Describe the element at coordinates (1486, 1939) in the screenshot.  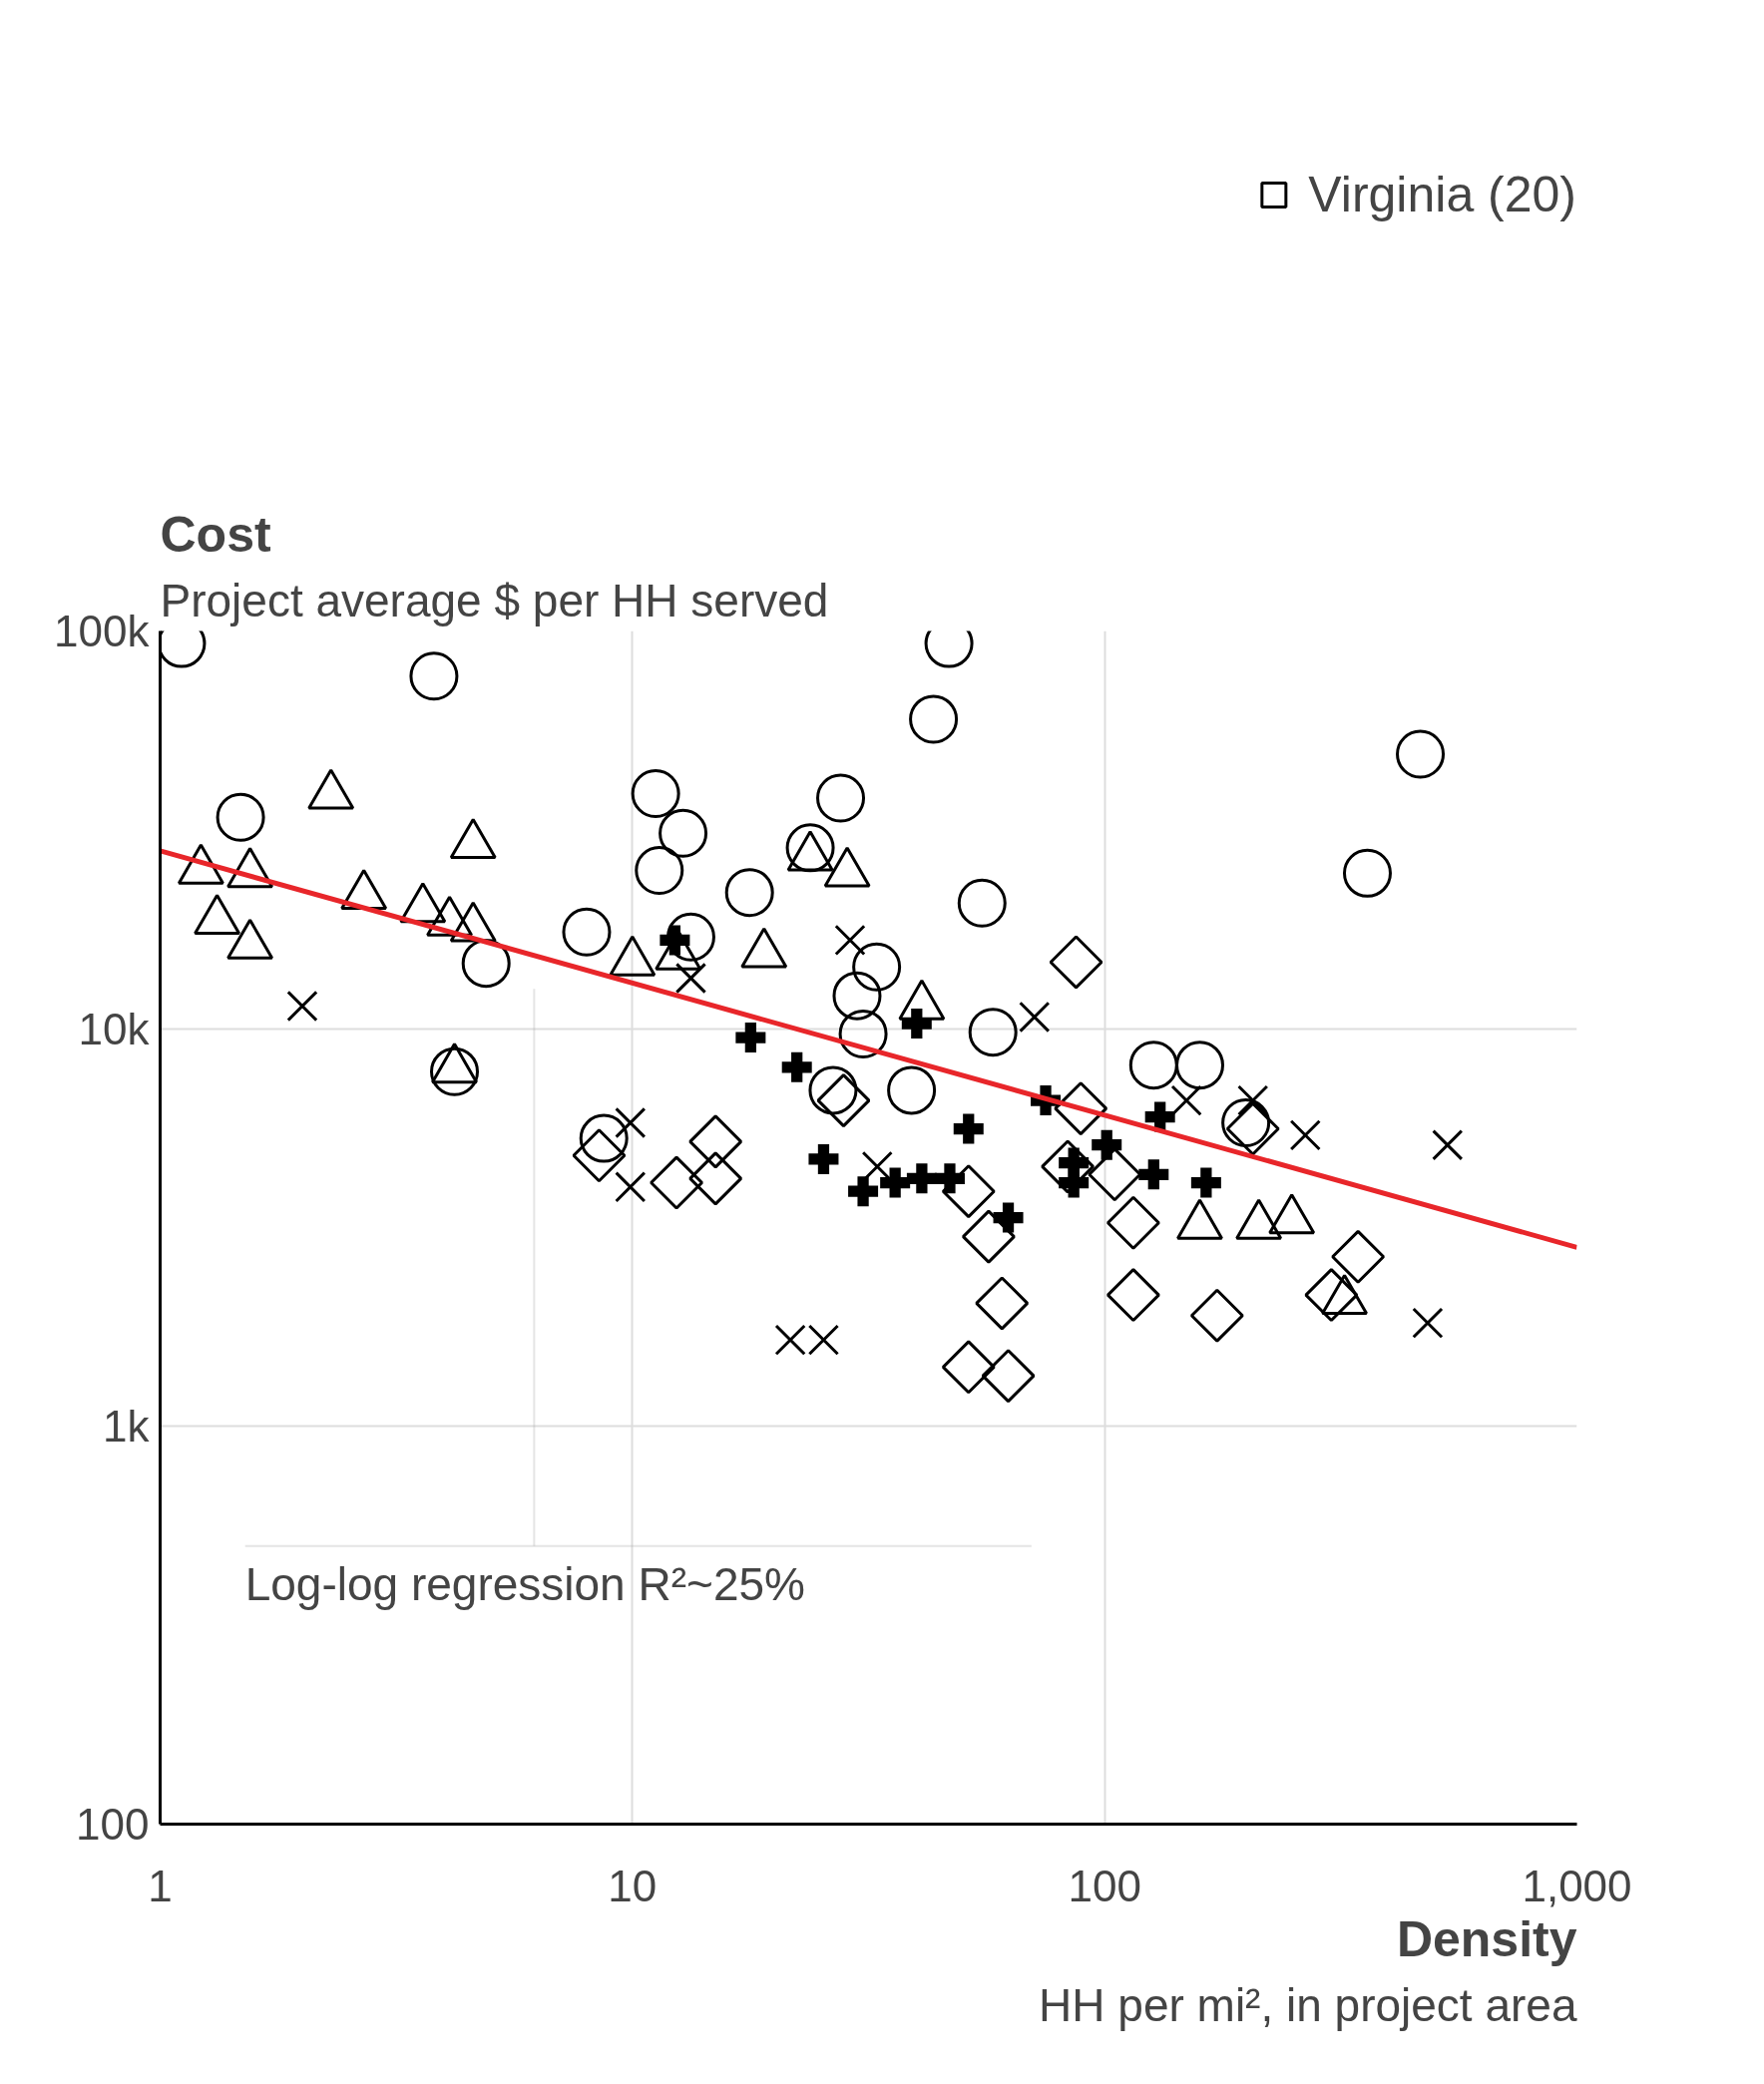
I see `x-axis-title: Density` at that location.